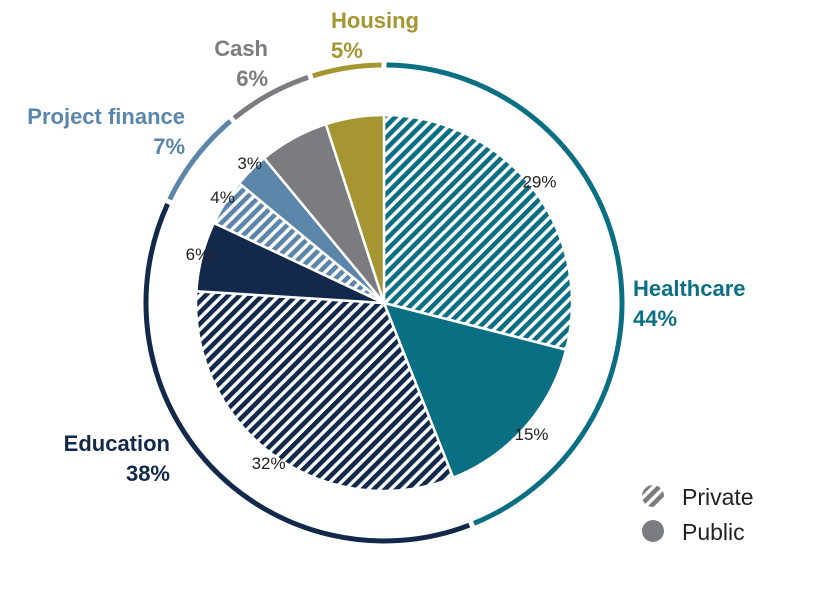  What do you see at coordinates (199, 160) in the screenshot?
I see `ring-arc-project-finance` at bounding box center [199, 160].